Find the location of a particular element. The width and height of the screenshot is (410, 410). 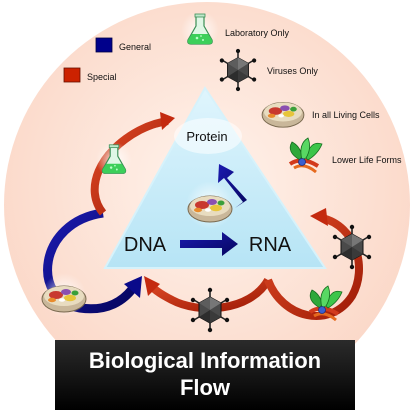

protein-glow is located at coordinates (208, 136).